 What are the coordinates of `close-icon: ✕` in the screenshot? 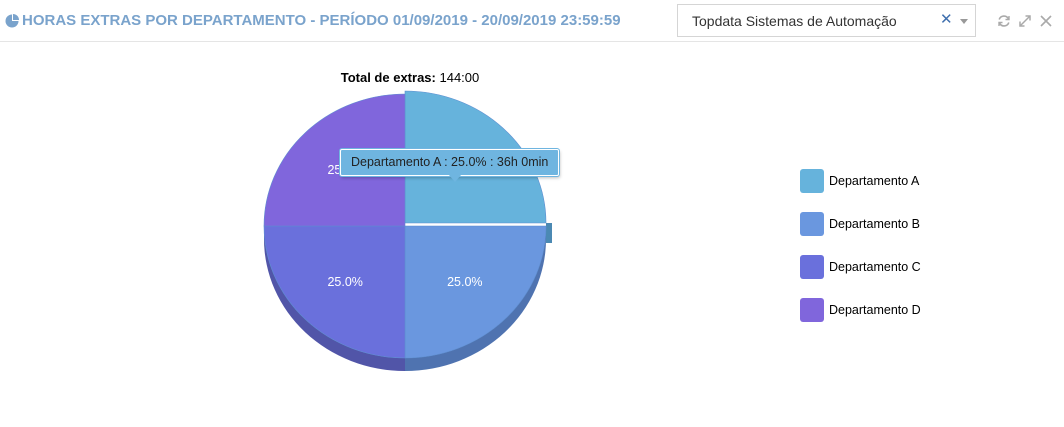 It's located at (946, 19).